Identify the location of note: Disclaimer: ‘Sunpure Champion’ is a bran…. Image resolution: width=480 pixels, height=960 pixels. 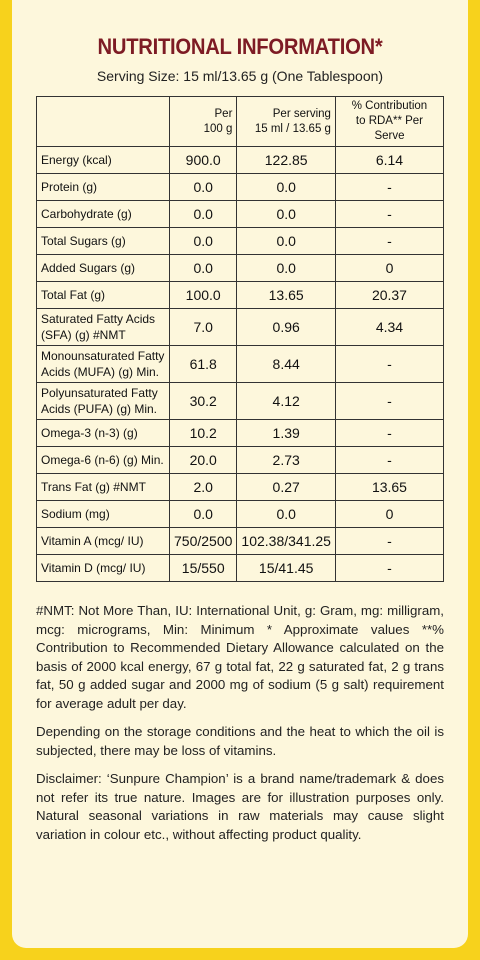
(240, 806).